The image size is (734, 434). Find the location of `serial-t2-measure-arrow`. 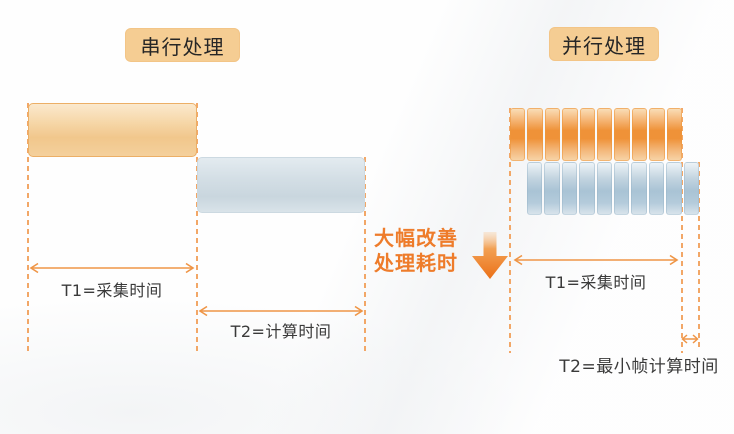

serial-t2-measure-arrow is located at coordinates (281, 311).